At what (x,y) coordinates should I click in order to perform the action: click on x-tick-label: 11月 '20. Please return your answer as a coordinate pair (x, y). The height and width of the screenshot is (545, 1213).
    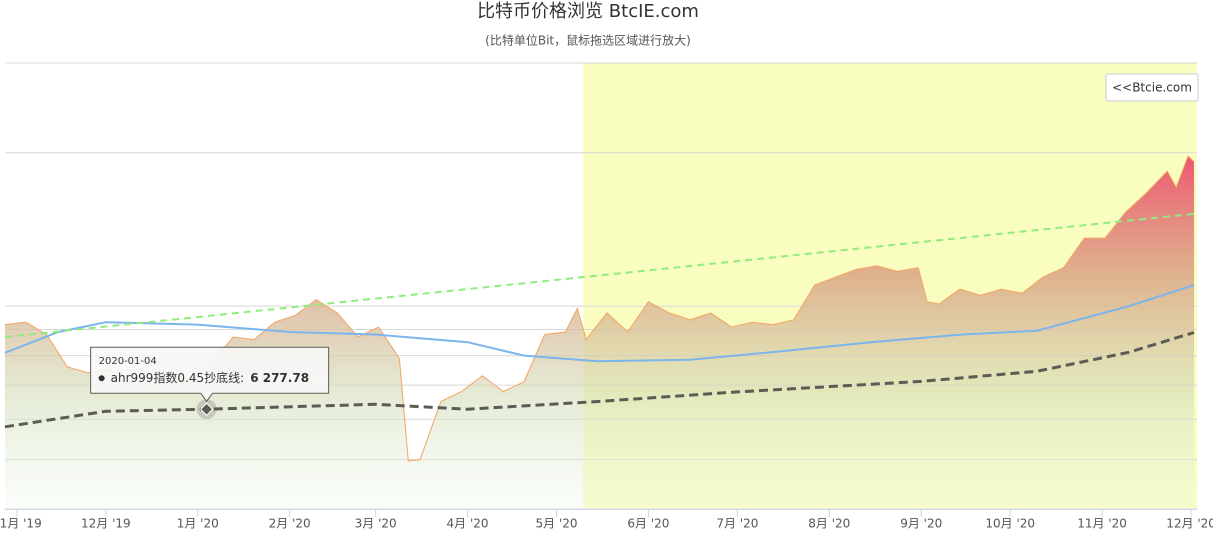
    Looking at the image, I should click on (1102, 524).